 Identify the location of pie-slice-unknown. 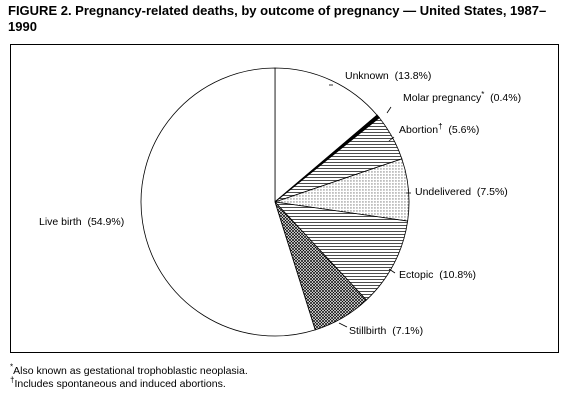
(326, 135).